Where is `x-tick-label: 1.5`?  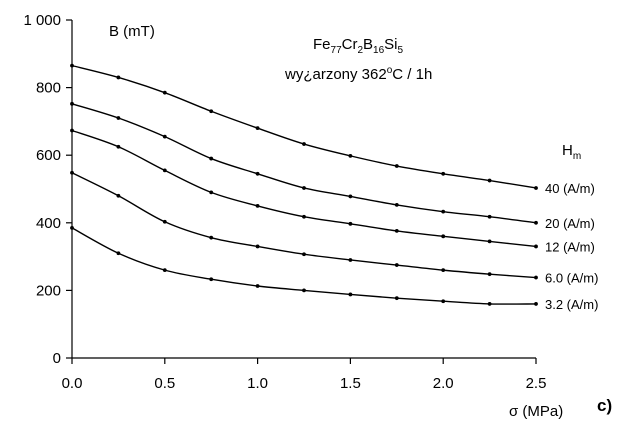 x-tick-label: 1.5 is located at coordinates (350, 383).